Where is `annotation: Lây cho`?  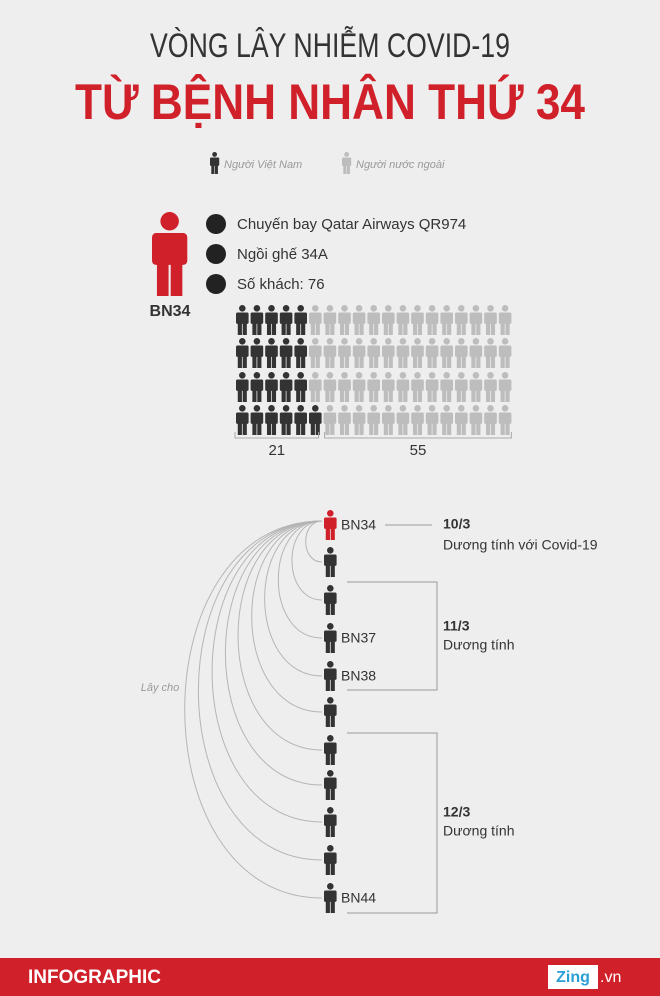
annotation: Lây cho is located at coordinates (160, 688).